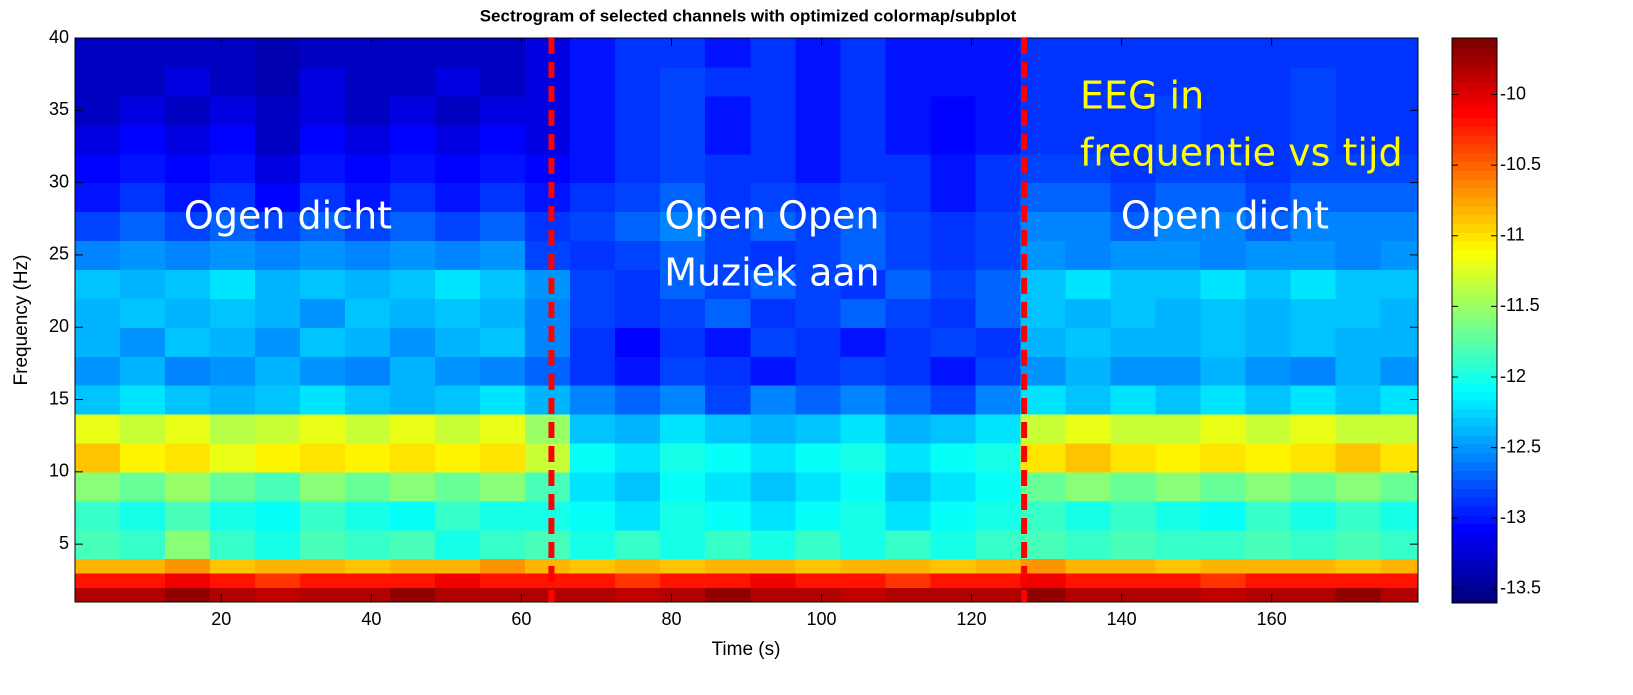 Image resolution: width=1633 pixels, height=695 pixels. What do you see at coordinates (1474, 320) in the screenshot?
I see `colorbar-frame` at bounding box center [1474, 320].